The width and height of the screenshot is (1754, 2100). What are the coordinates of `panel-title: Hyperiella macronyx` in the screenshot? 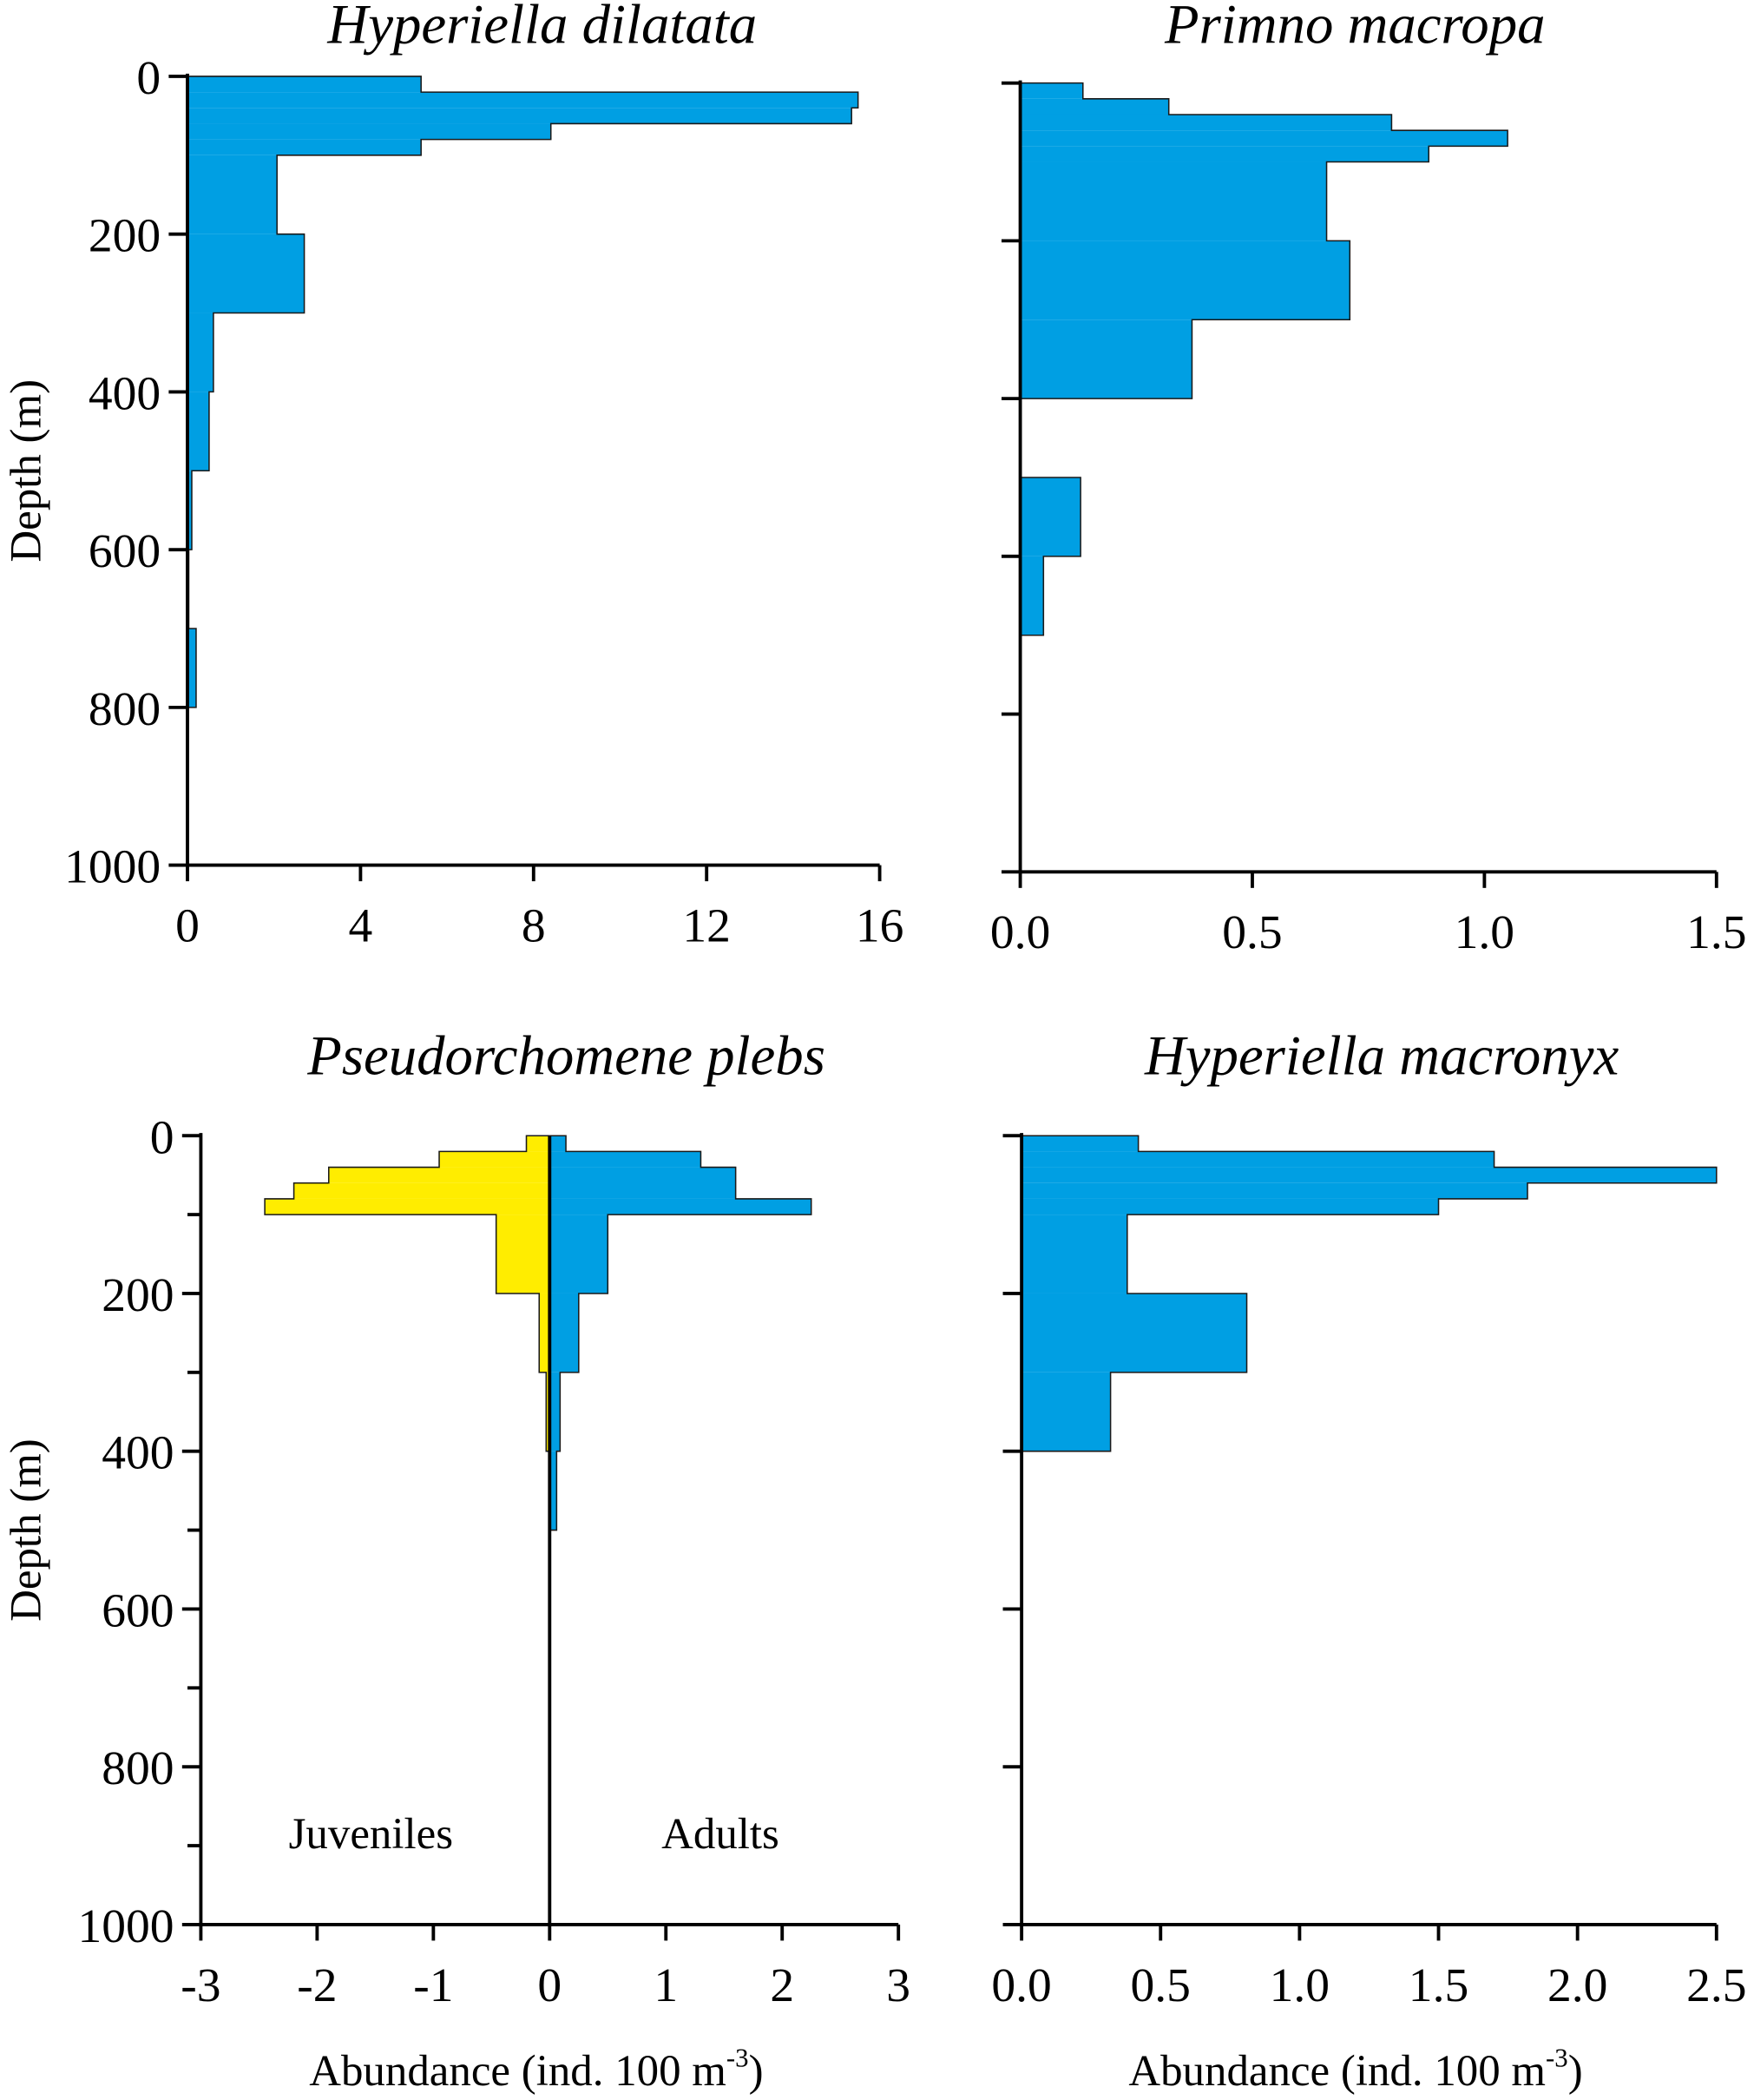 It's located at (1381, 1055).